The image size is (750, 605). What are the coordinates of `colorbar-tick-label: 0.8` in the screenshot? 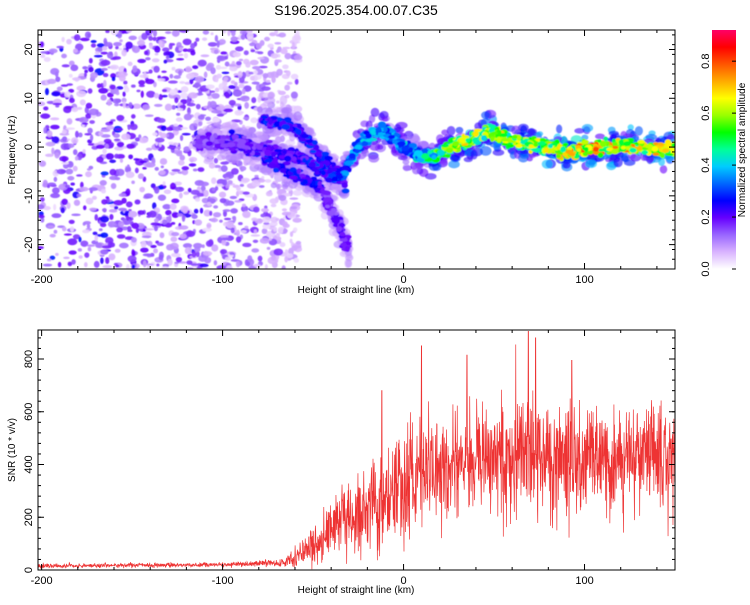 It's located at (706, 61).